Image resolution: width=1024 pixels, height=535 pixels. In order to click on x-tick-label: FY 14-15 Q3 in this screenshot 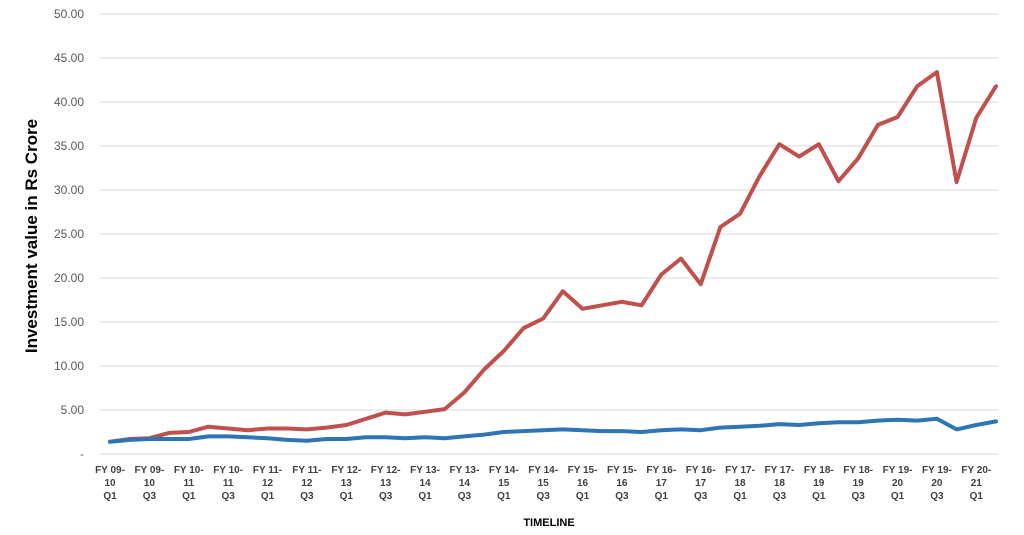, I will do `click(543, 483)`.